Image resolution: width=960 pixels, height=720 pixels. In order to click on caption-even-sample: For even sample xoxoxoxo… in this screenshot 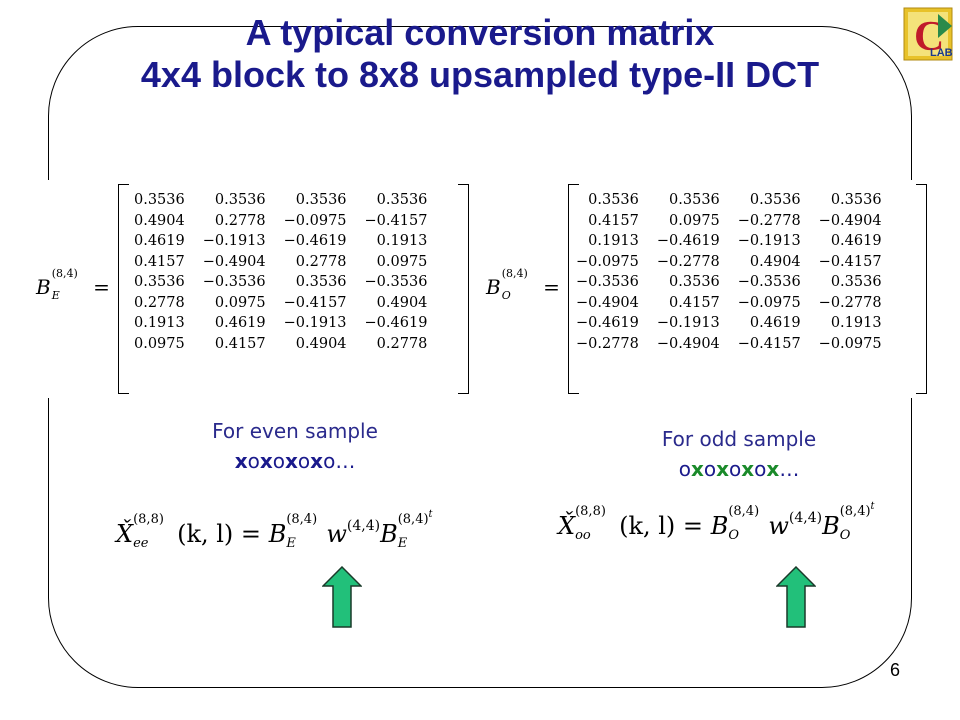, I will do `click(295, 446)`.